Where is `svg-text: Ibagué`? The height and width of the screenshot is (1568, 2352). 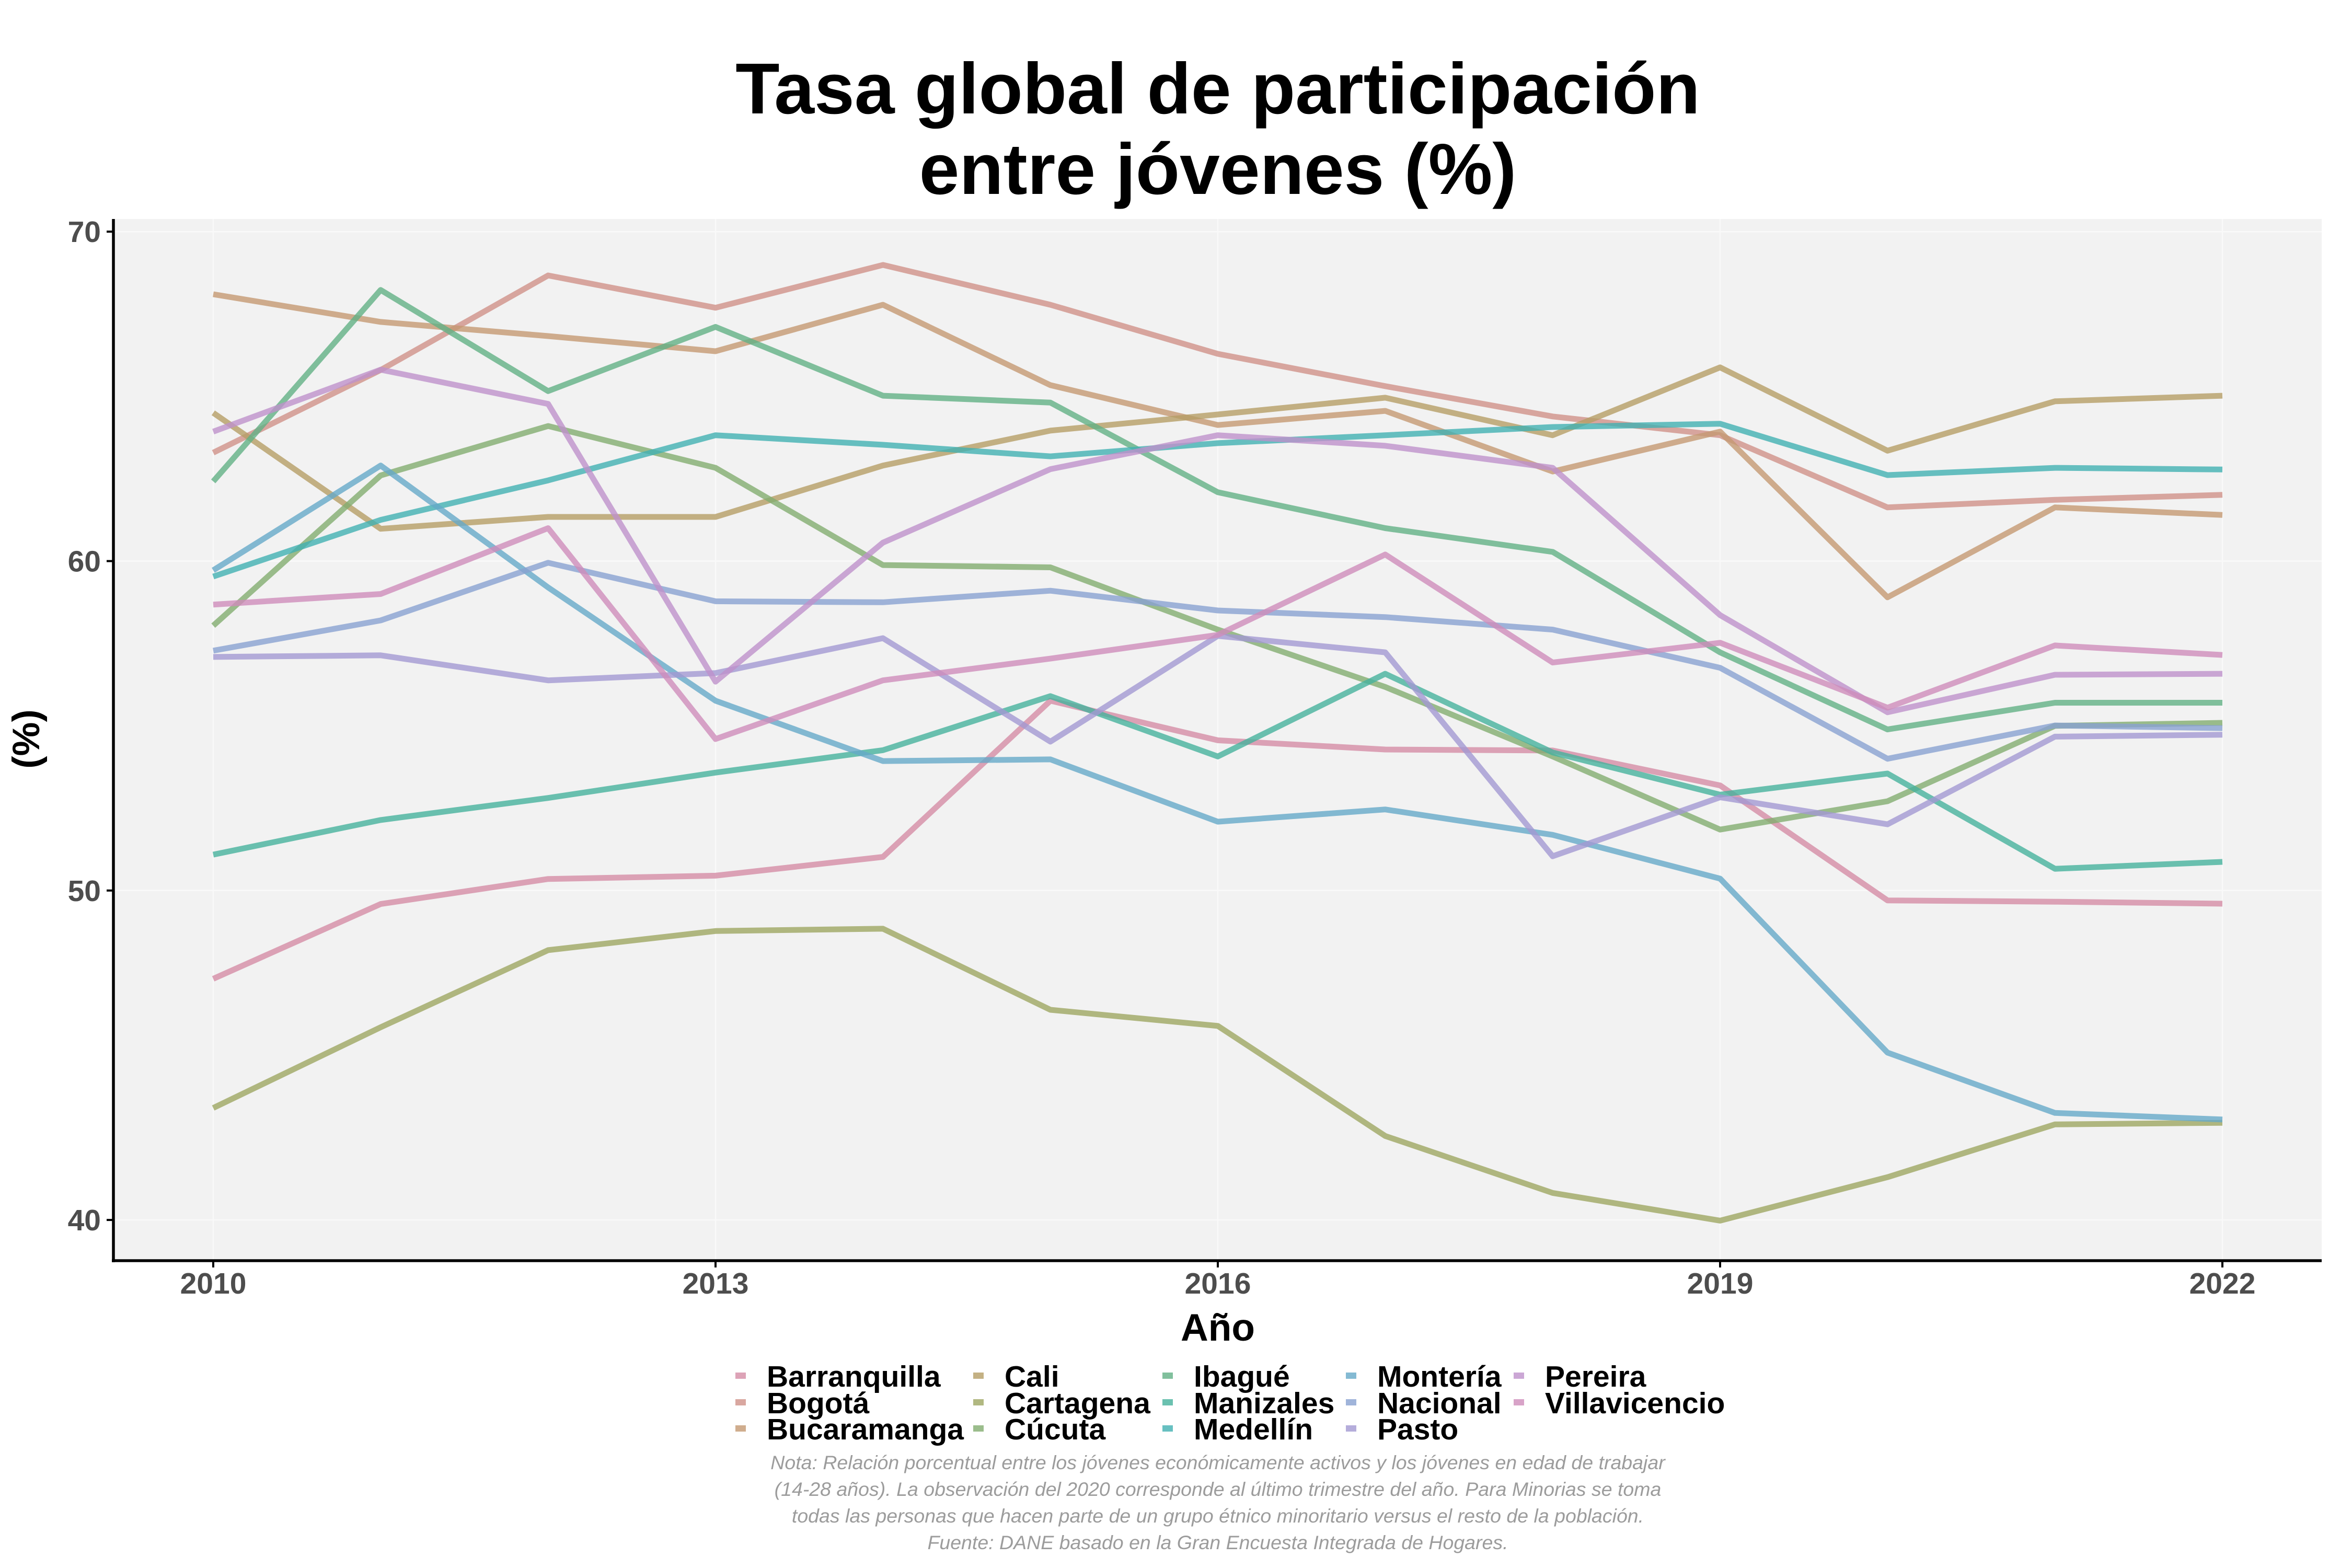
svg-text: Ibagué is located at coordinates (1242, 1376).